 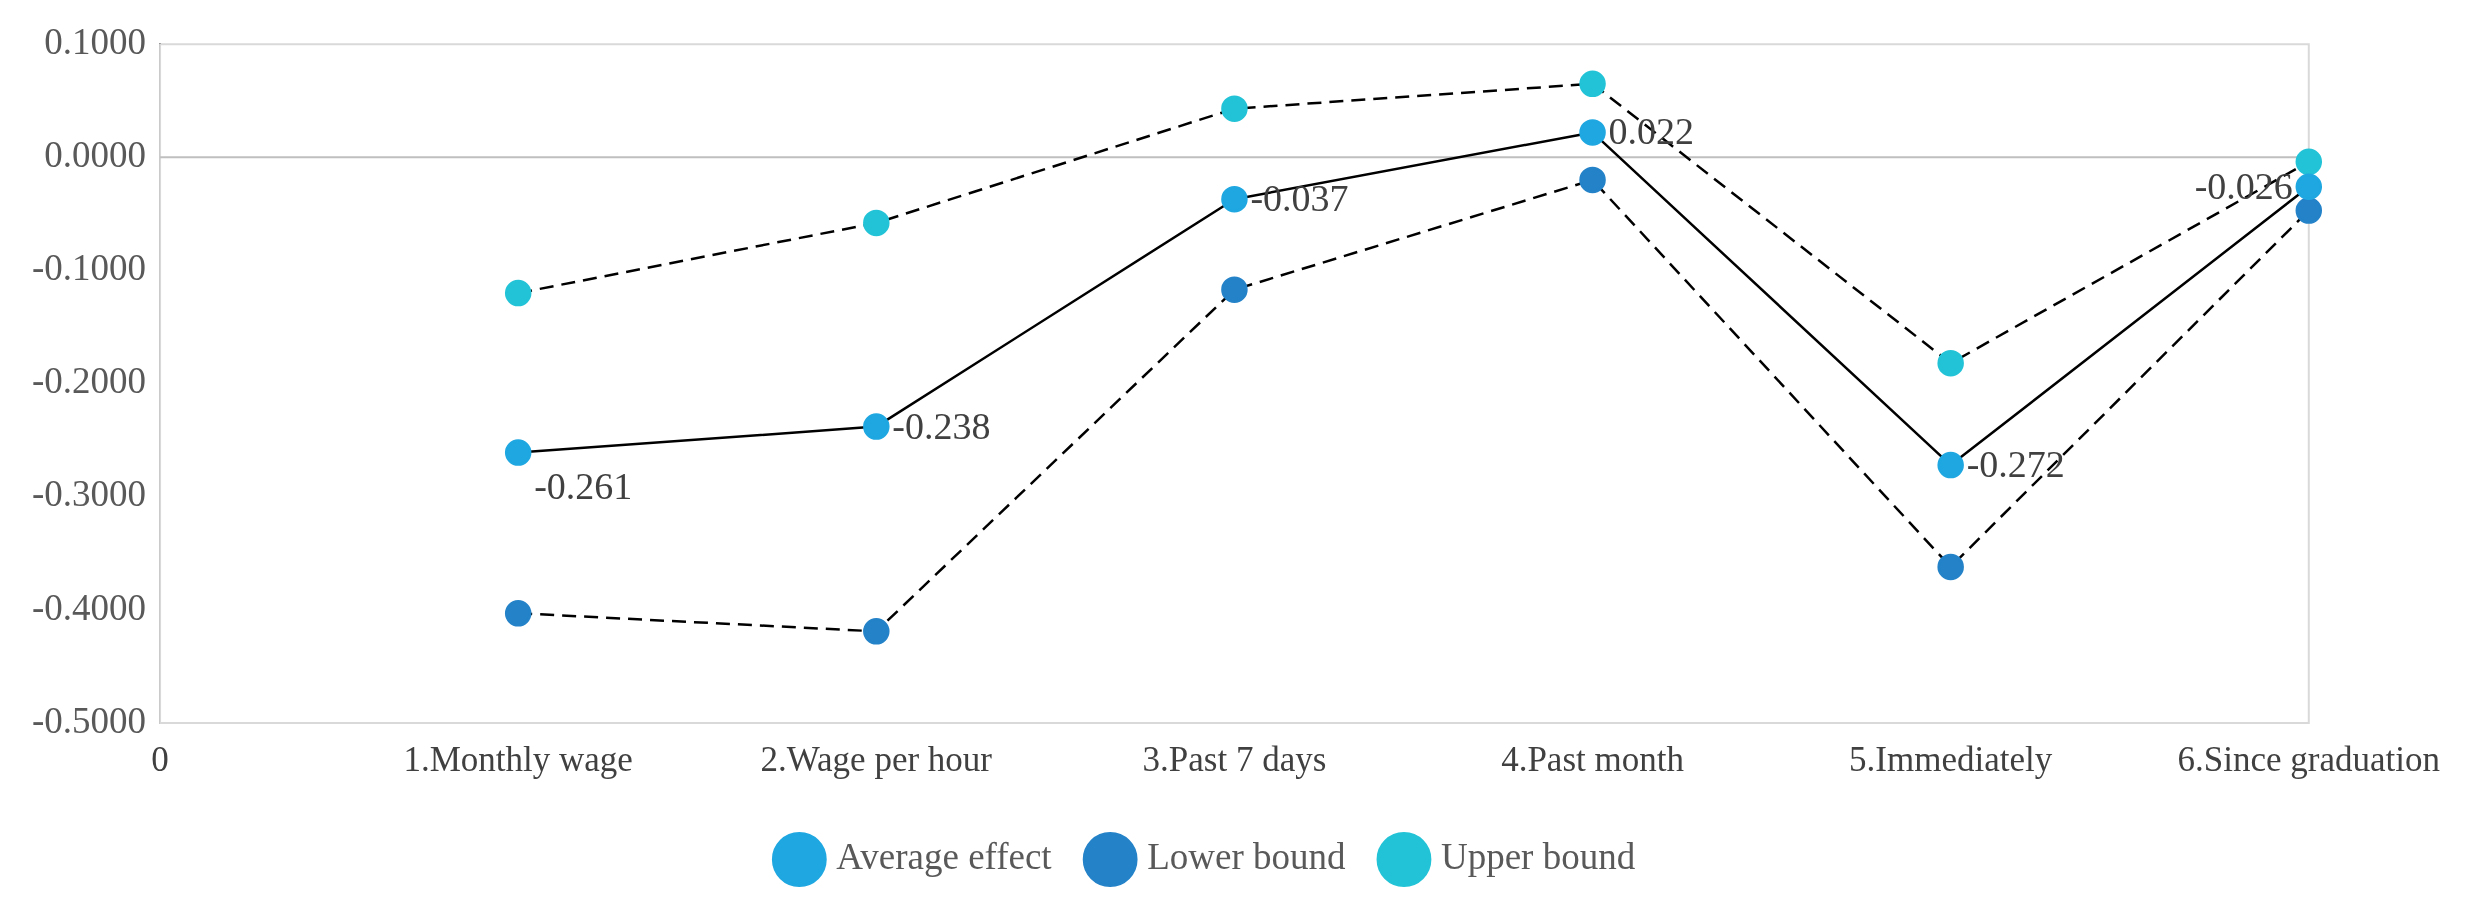 What do you see at coordinates (2015, 464) in the screenshot?
I see `data-label: -0.272` at bounding box center [2015, 464].